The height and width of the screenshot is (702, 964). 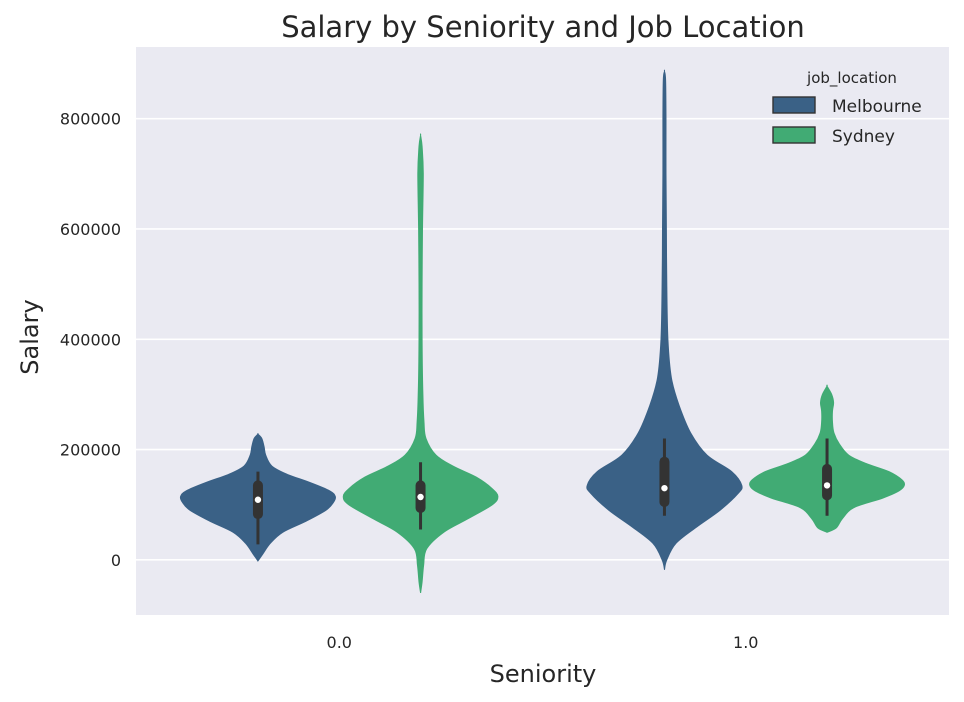 I want to click on legend-label-melbourne: Melbourne, so click(x=877, y=107).